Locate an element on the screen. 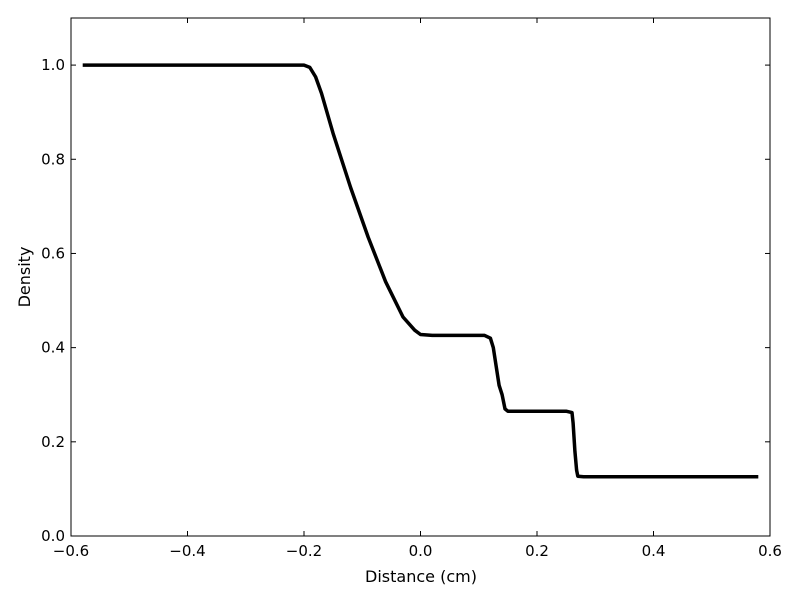  y-tick-label: 0.6 is located at coordinates (53, 253).